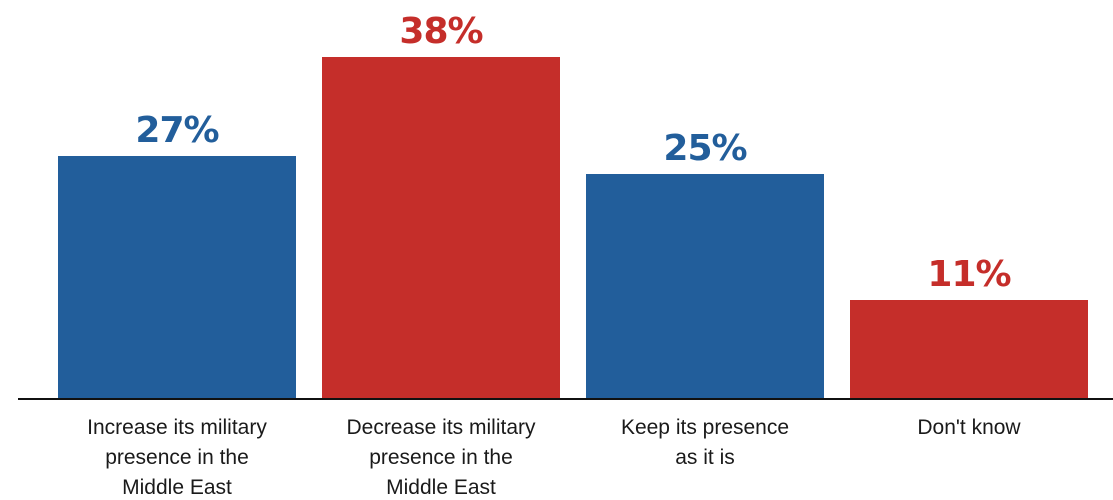 The width and height of the screenshot is (1113, 500). I want to click on bar-value-label-2: 38%, so click(440, 31).